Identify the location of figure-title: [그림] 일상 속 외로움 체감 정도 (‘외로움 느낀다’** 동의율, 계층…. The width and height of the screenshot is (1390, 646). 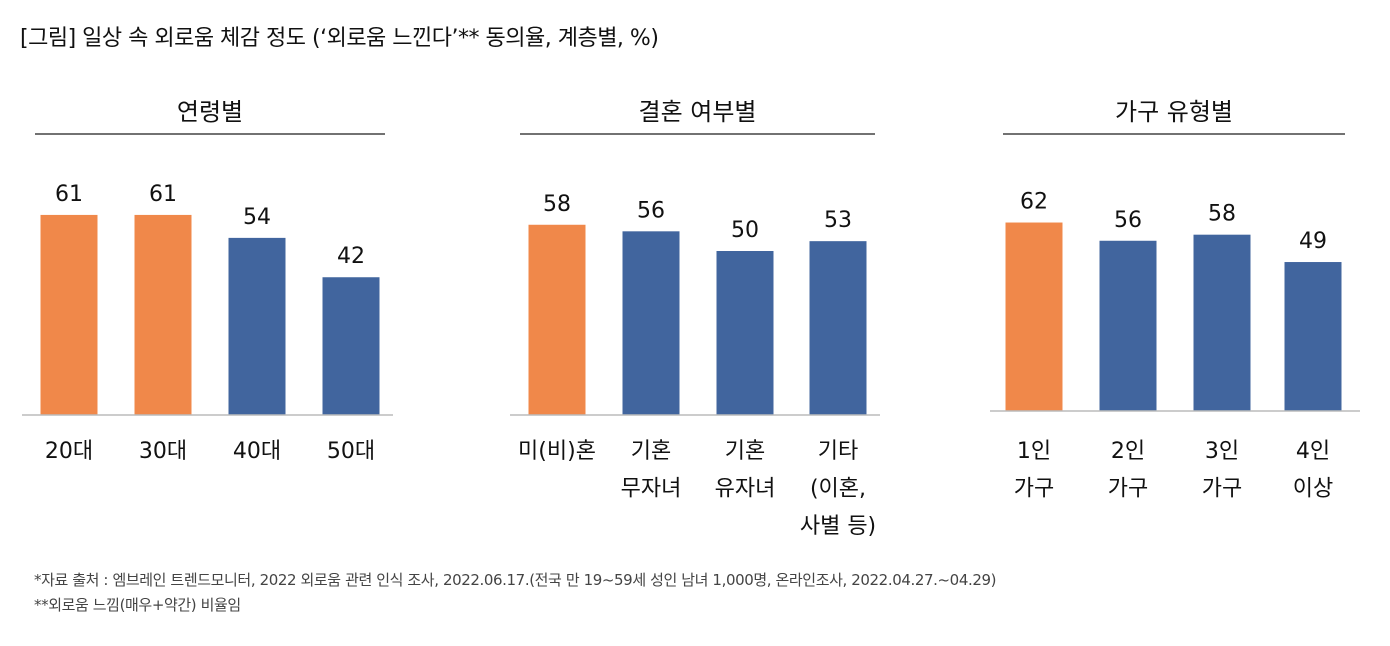
(339, 38).